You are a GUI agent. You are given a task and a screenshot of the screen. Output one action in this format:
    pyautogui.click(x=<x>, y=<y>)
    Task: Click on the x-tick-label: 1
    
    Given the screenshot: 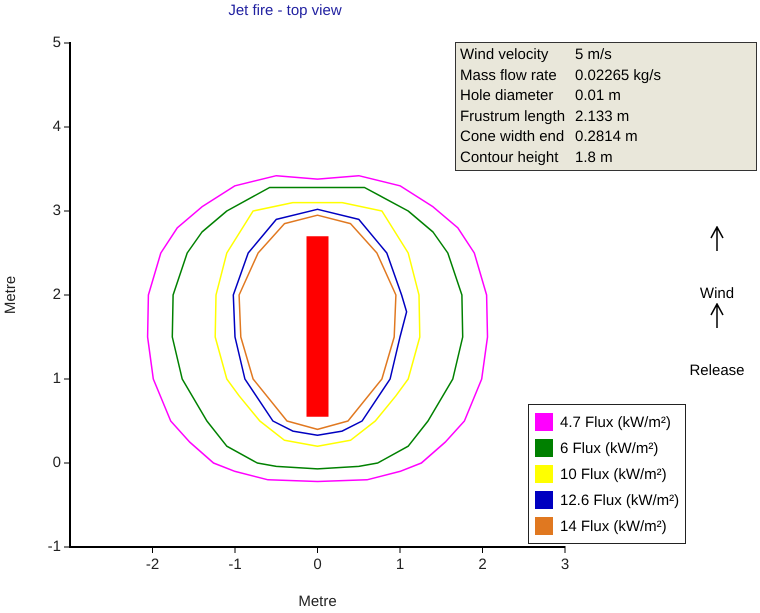 What is the action you would take?
    pyautogui.click(x=400, y=565)
    